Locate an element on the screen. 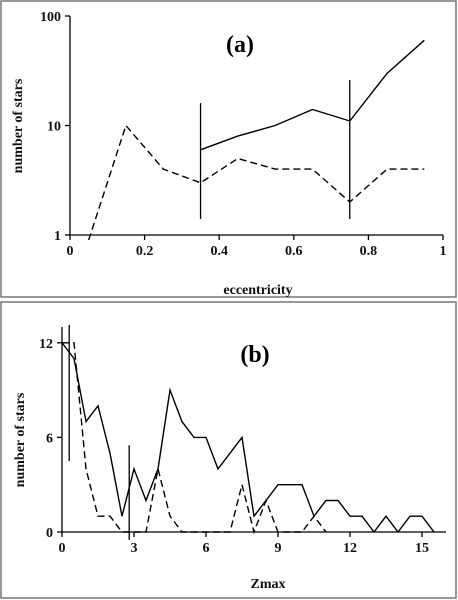 This screenshot has height=600, width=458. y-tick-label: 6 is located at coordinates (49, 438).